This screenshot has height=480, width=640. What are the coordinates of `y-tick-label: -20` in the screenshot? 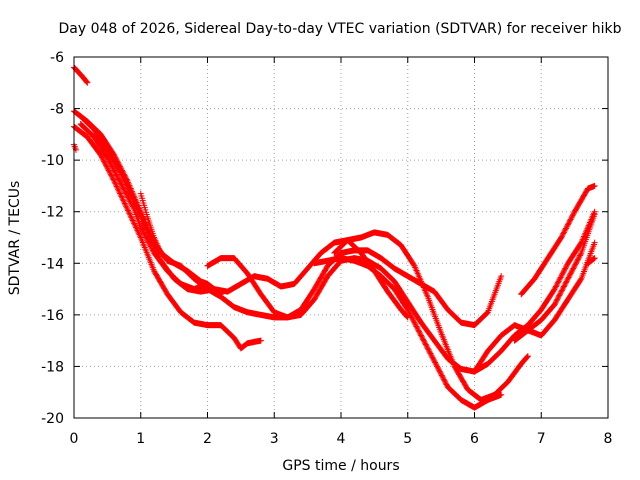 It's located at (52, 419).